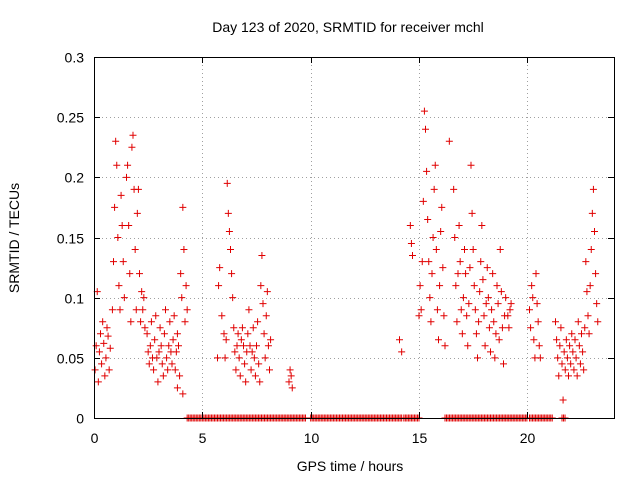 This screenshot has height=480, width=640. What do you see at coordinates (75, 299) in the screenshot?
I see `y-tick-label: 0.1` at bounding box center [75, 299].